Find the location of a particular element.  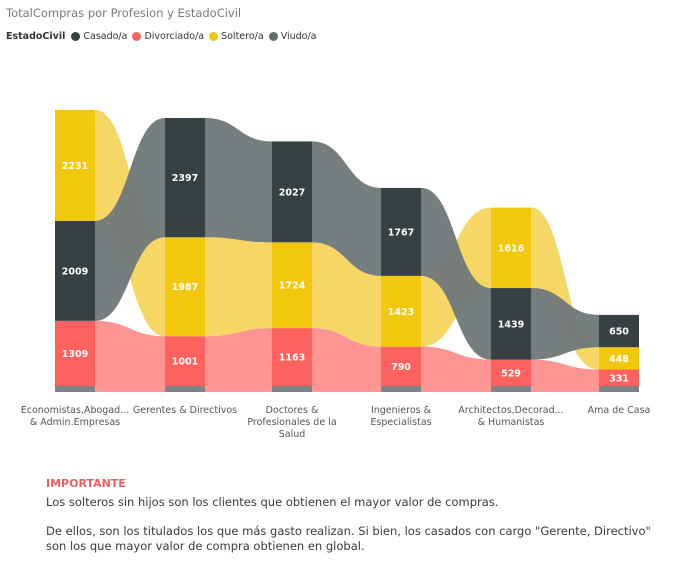

data-label: 1439 is located at coordinates (511, 324).